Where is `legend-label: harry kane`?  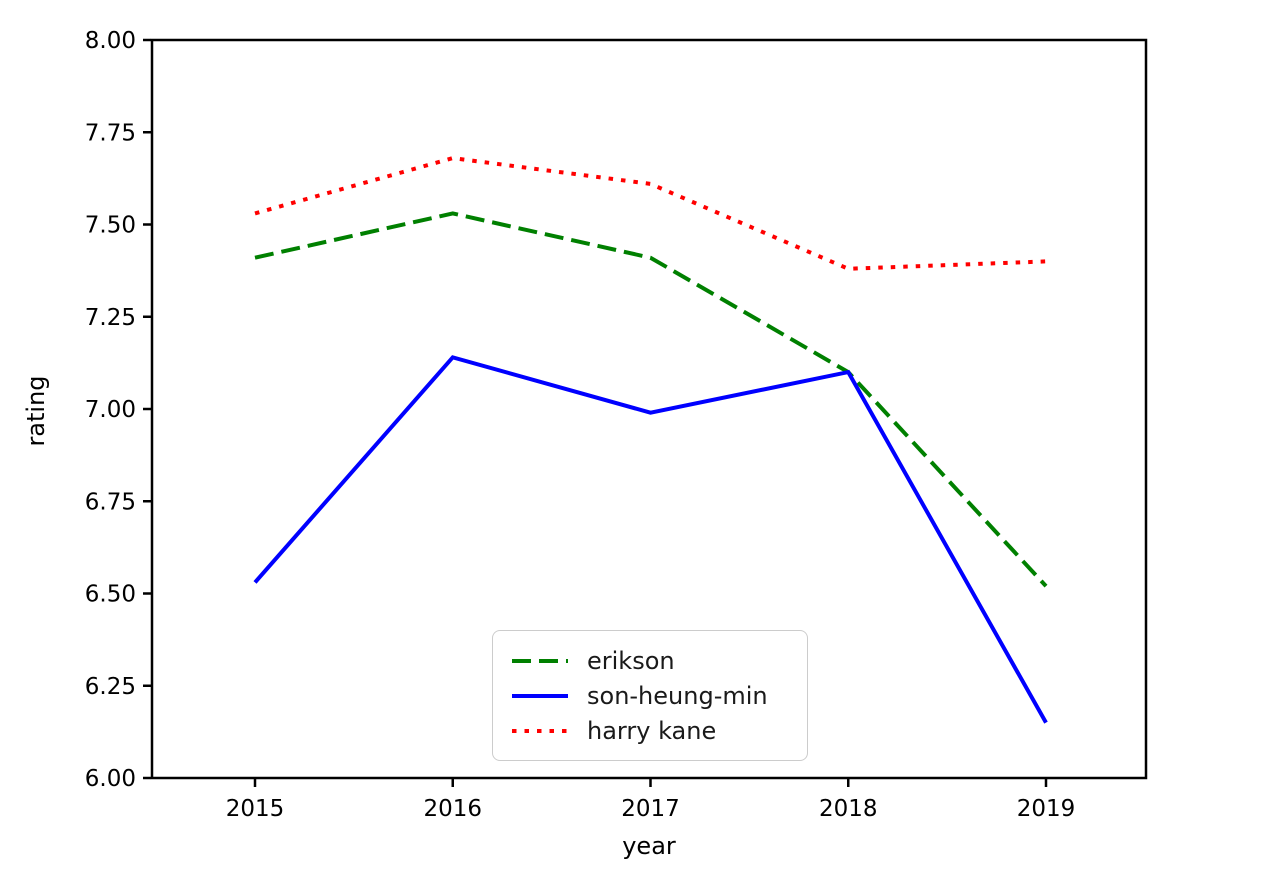 legend-label: harry kane is located at coordinates (652, 730).